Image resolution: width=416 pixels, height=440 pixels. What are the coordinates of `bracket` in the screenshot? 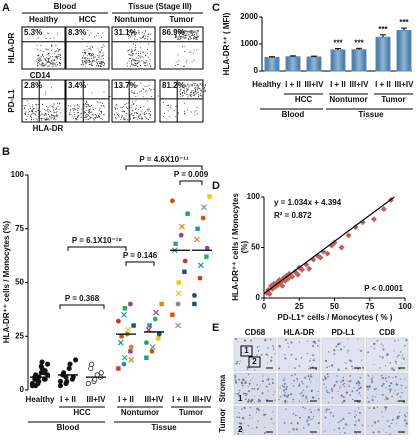 It's located at (191, 182).